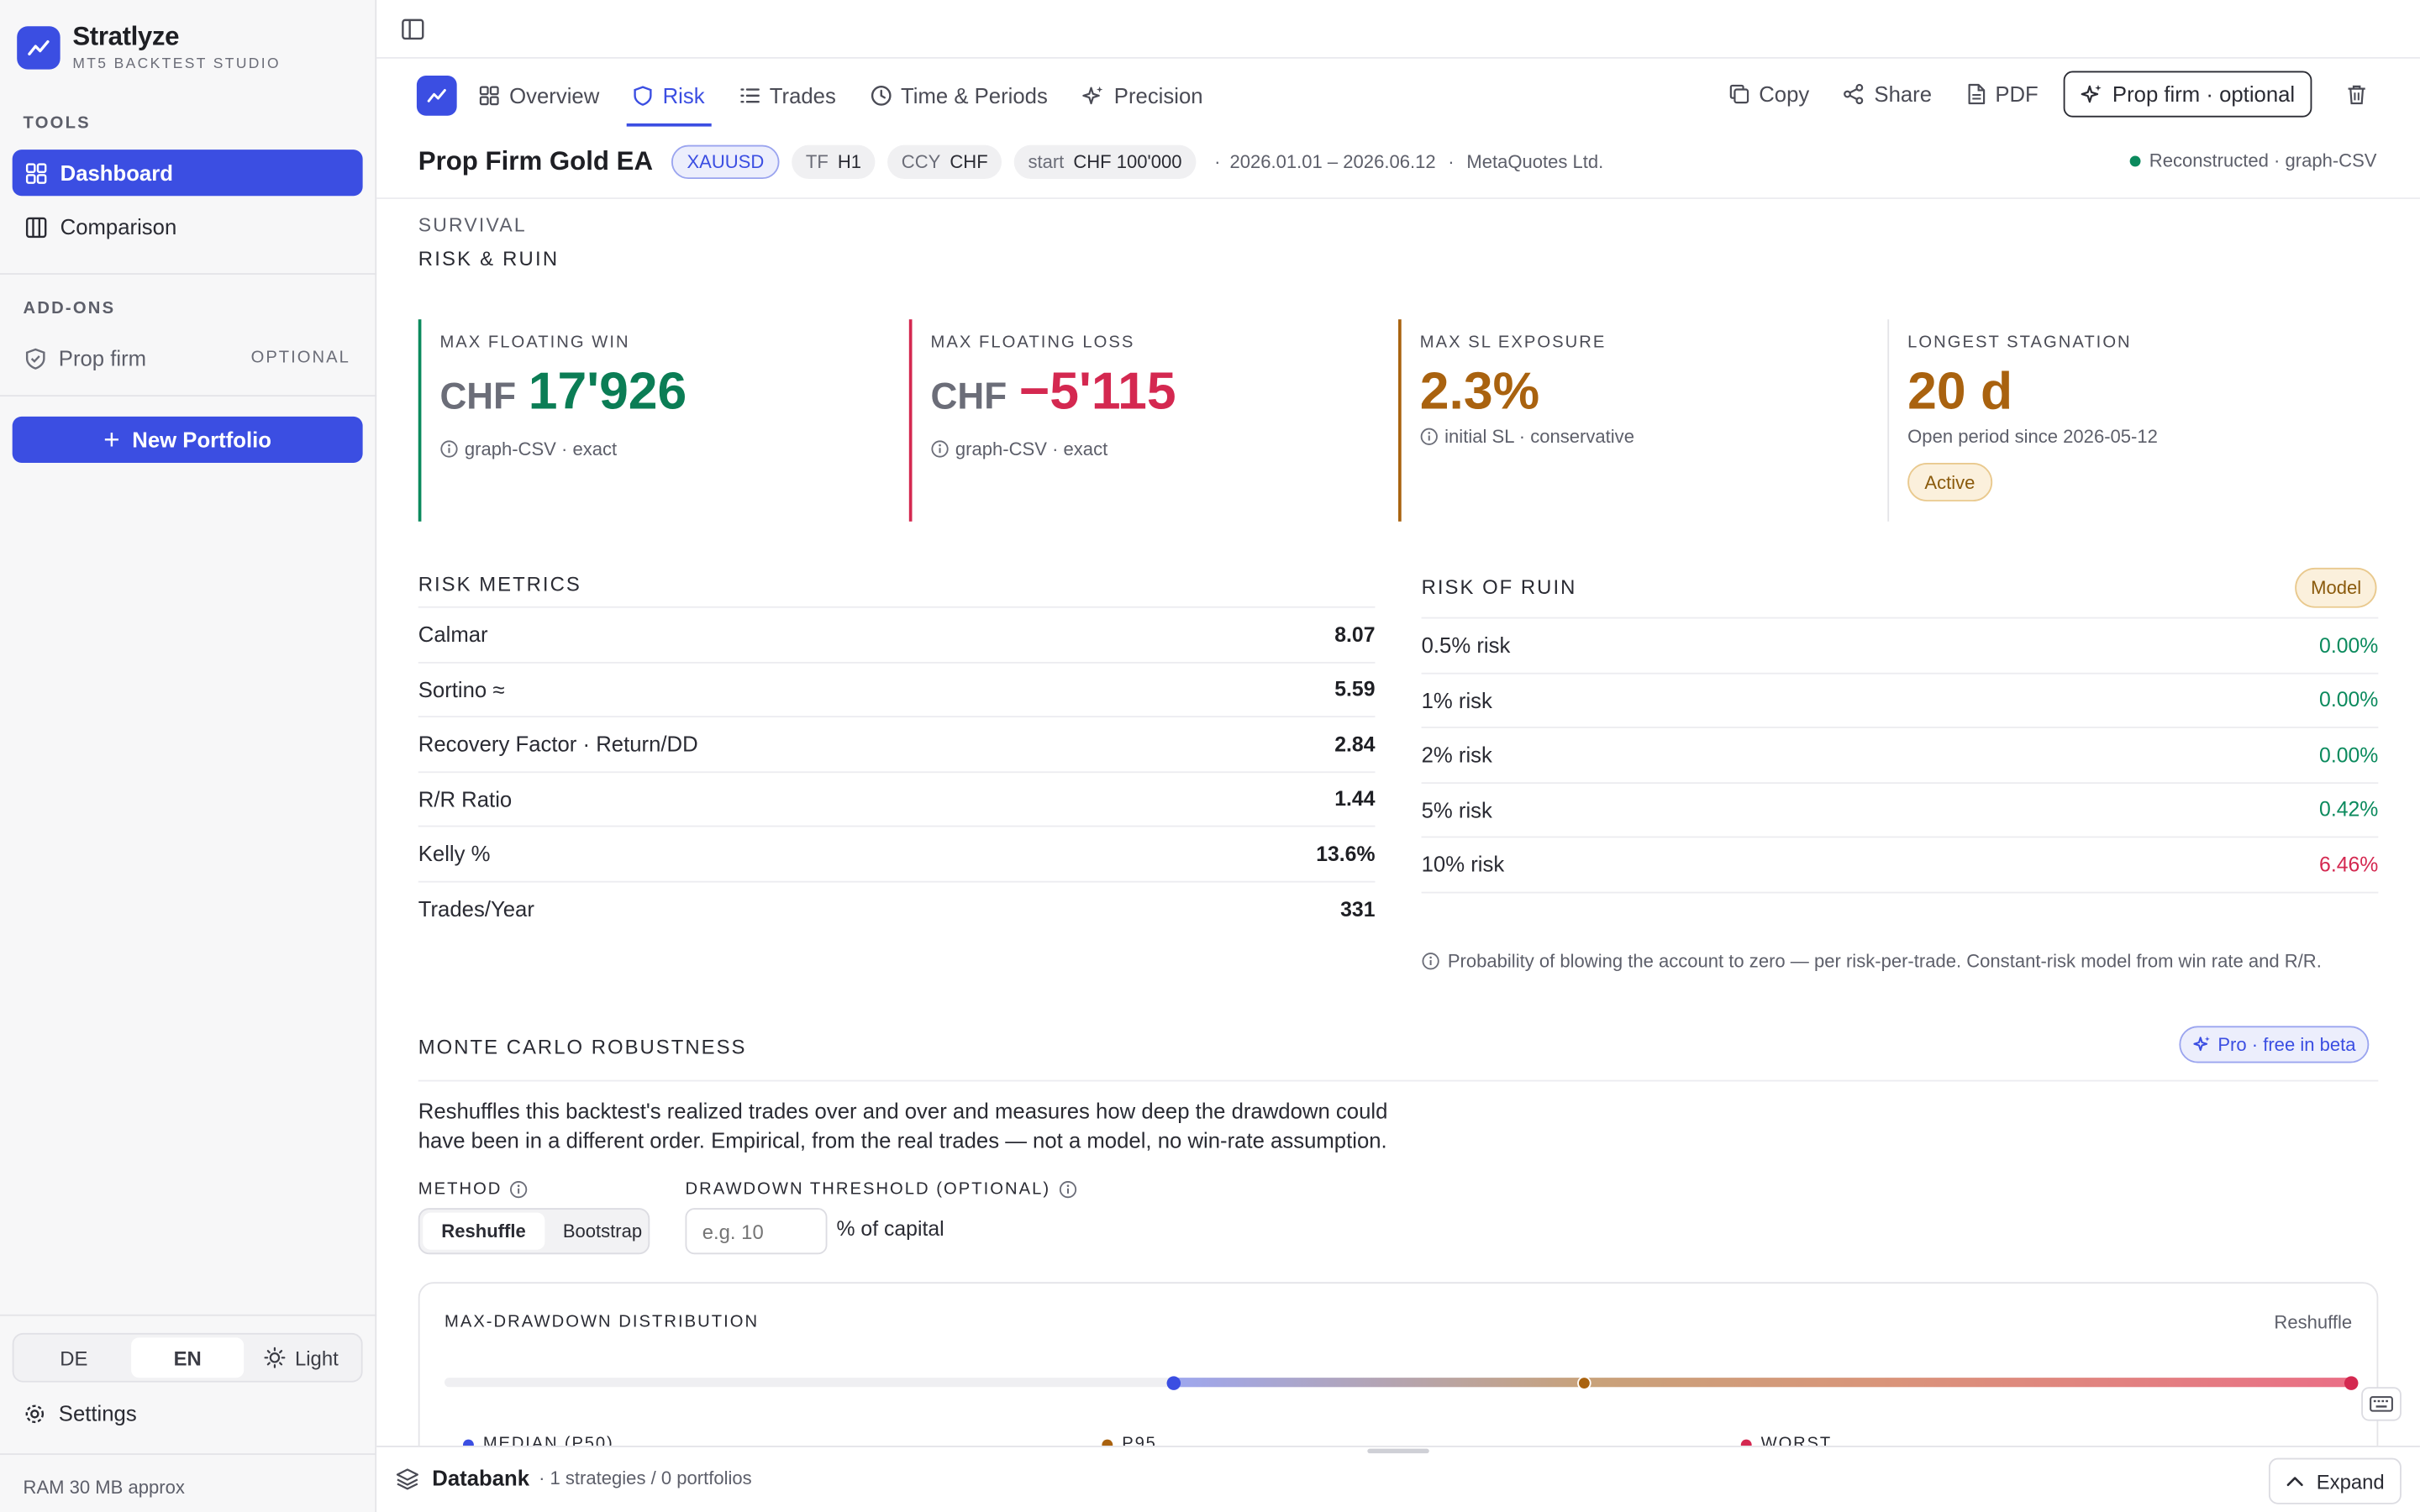  I want to click on tab-label: Precision, so click(1158, 95).